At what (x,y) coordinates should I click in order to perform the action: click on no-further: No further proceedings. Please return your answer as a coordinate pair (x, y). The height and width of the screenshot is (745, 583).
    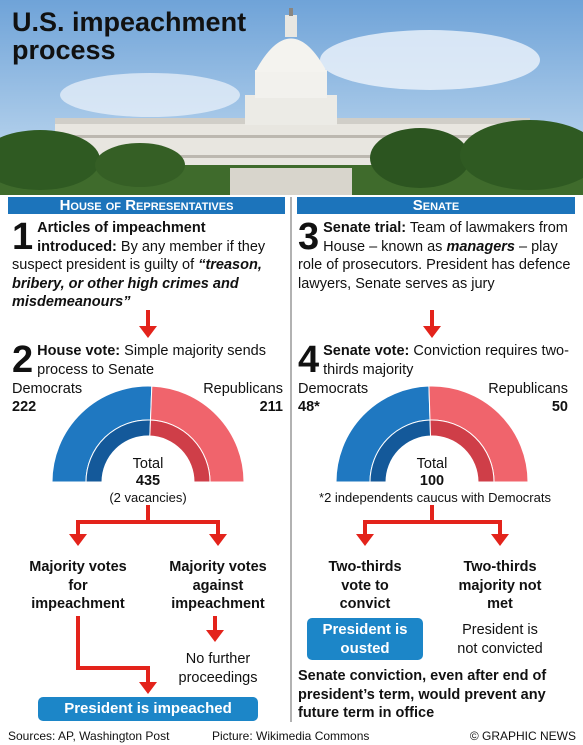
    Looking at the image, I should click on (218, 668).